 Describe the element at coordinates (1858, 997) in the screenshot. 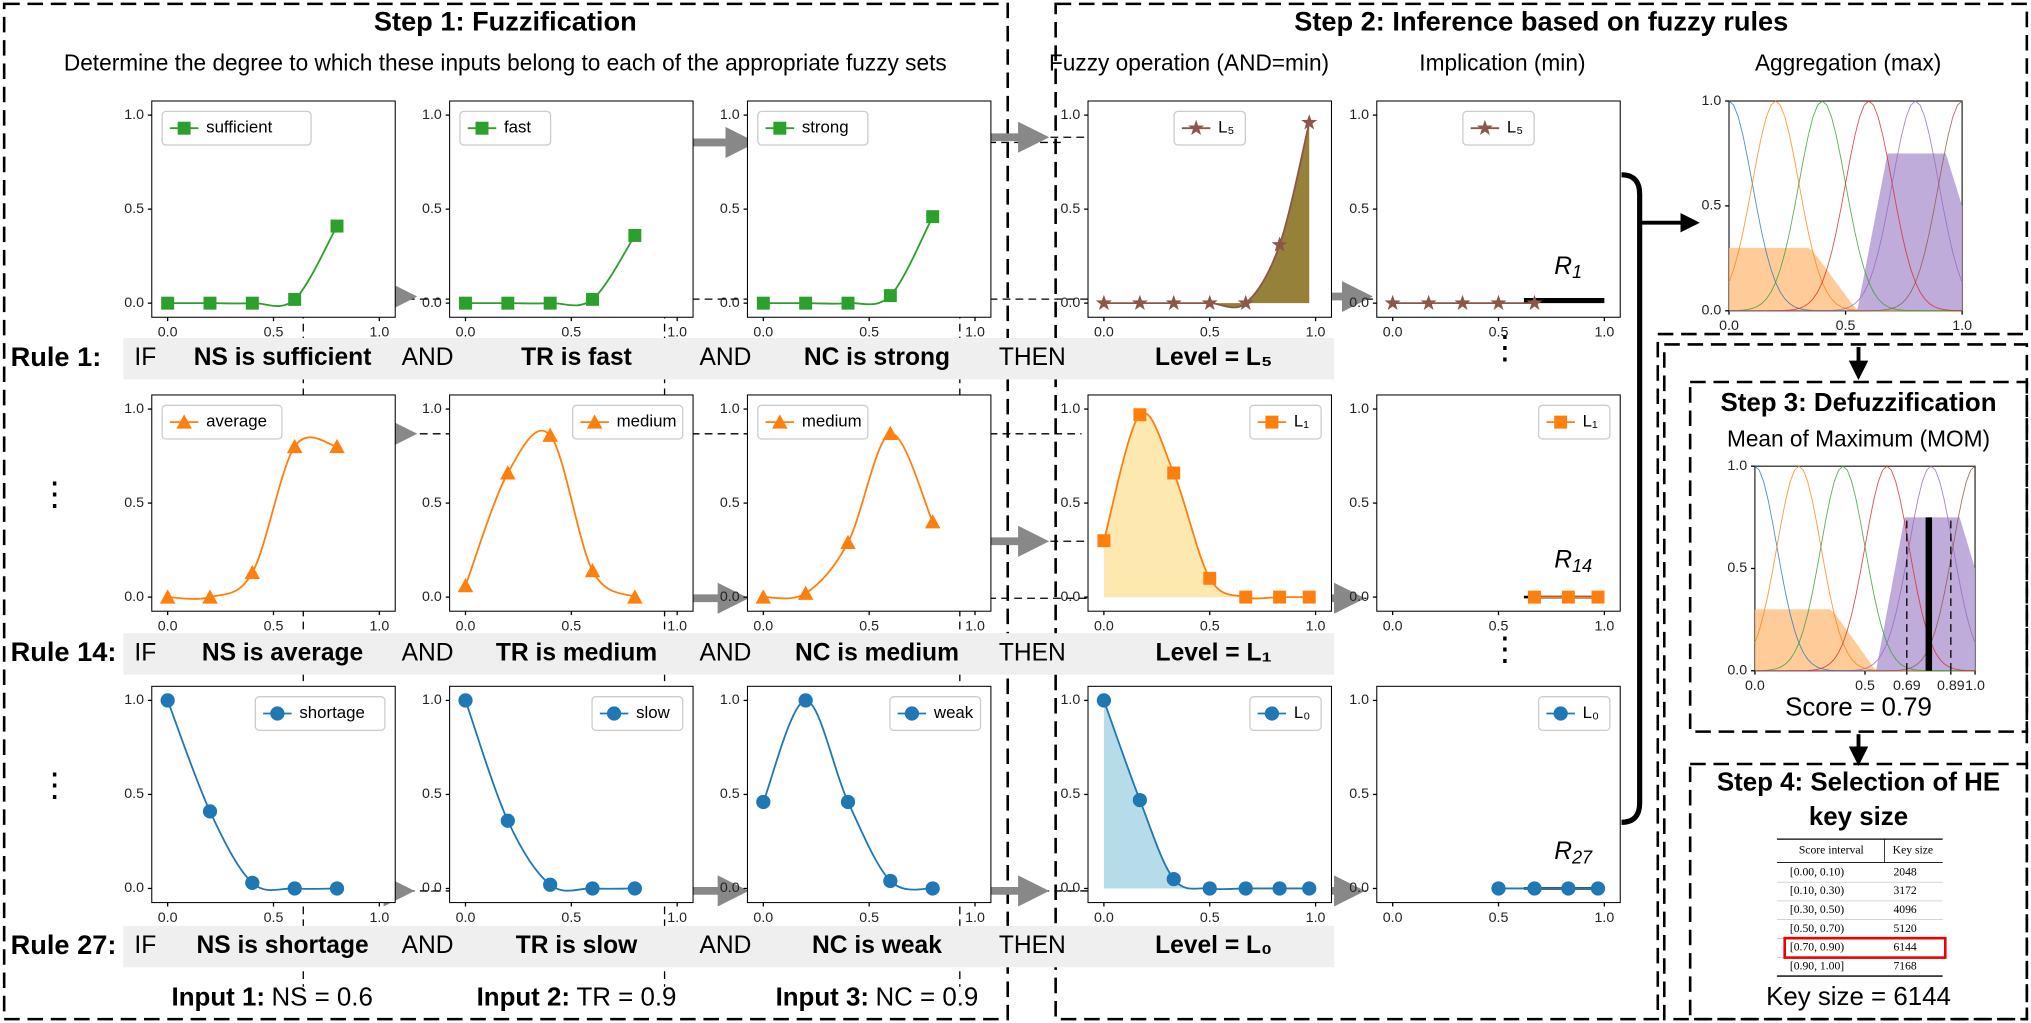

I see `key-size-result: Key size = 6144` at that location.